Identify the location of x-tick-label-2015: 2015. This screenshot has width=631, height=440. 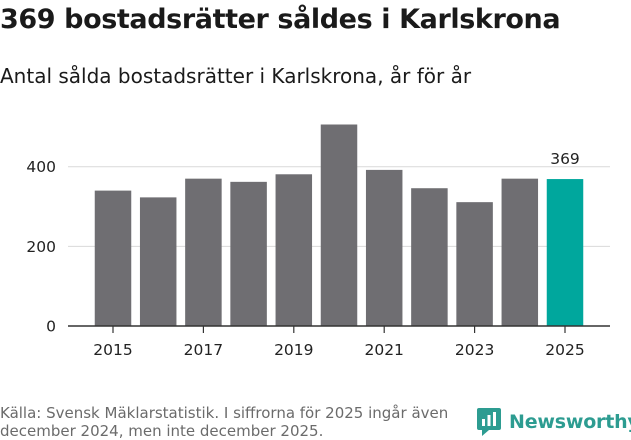
(112, 350).